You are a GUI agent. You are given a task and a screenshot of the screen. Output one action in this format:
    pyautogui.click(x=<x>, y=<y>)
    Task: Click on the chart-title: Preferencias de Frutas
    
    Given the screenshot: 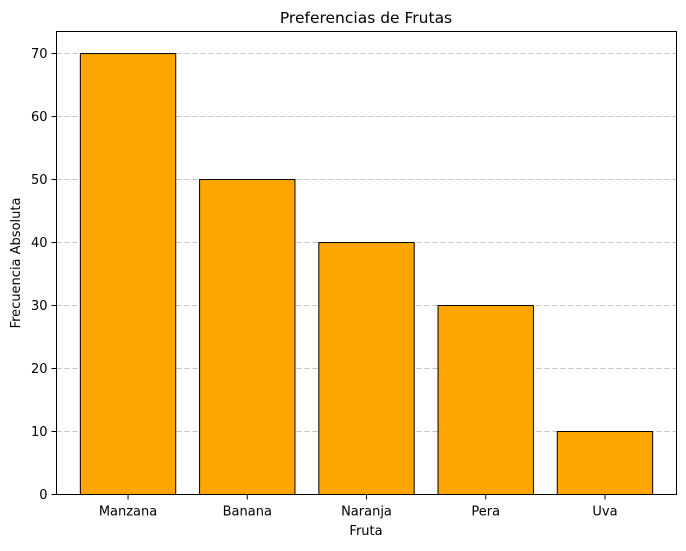 What is the action you would take?
    pyautogui.click(x=366, y=18)
    